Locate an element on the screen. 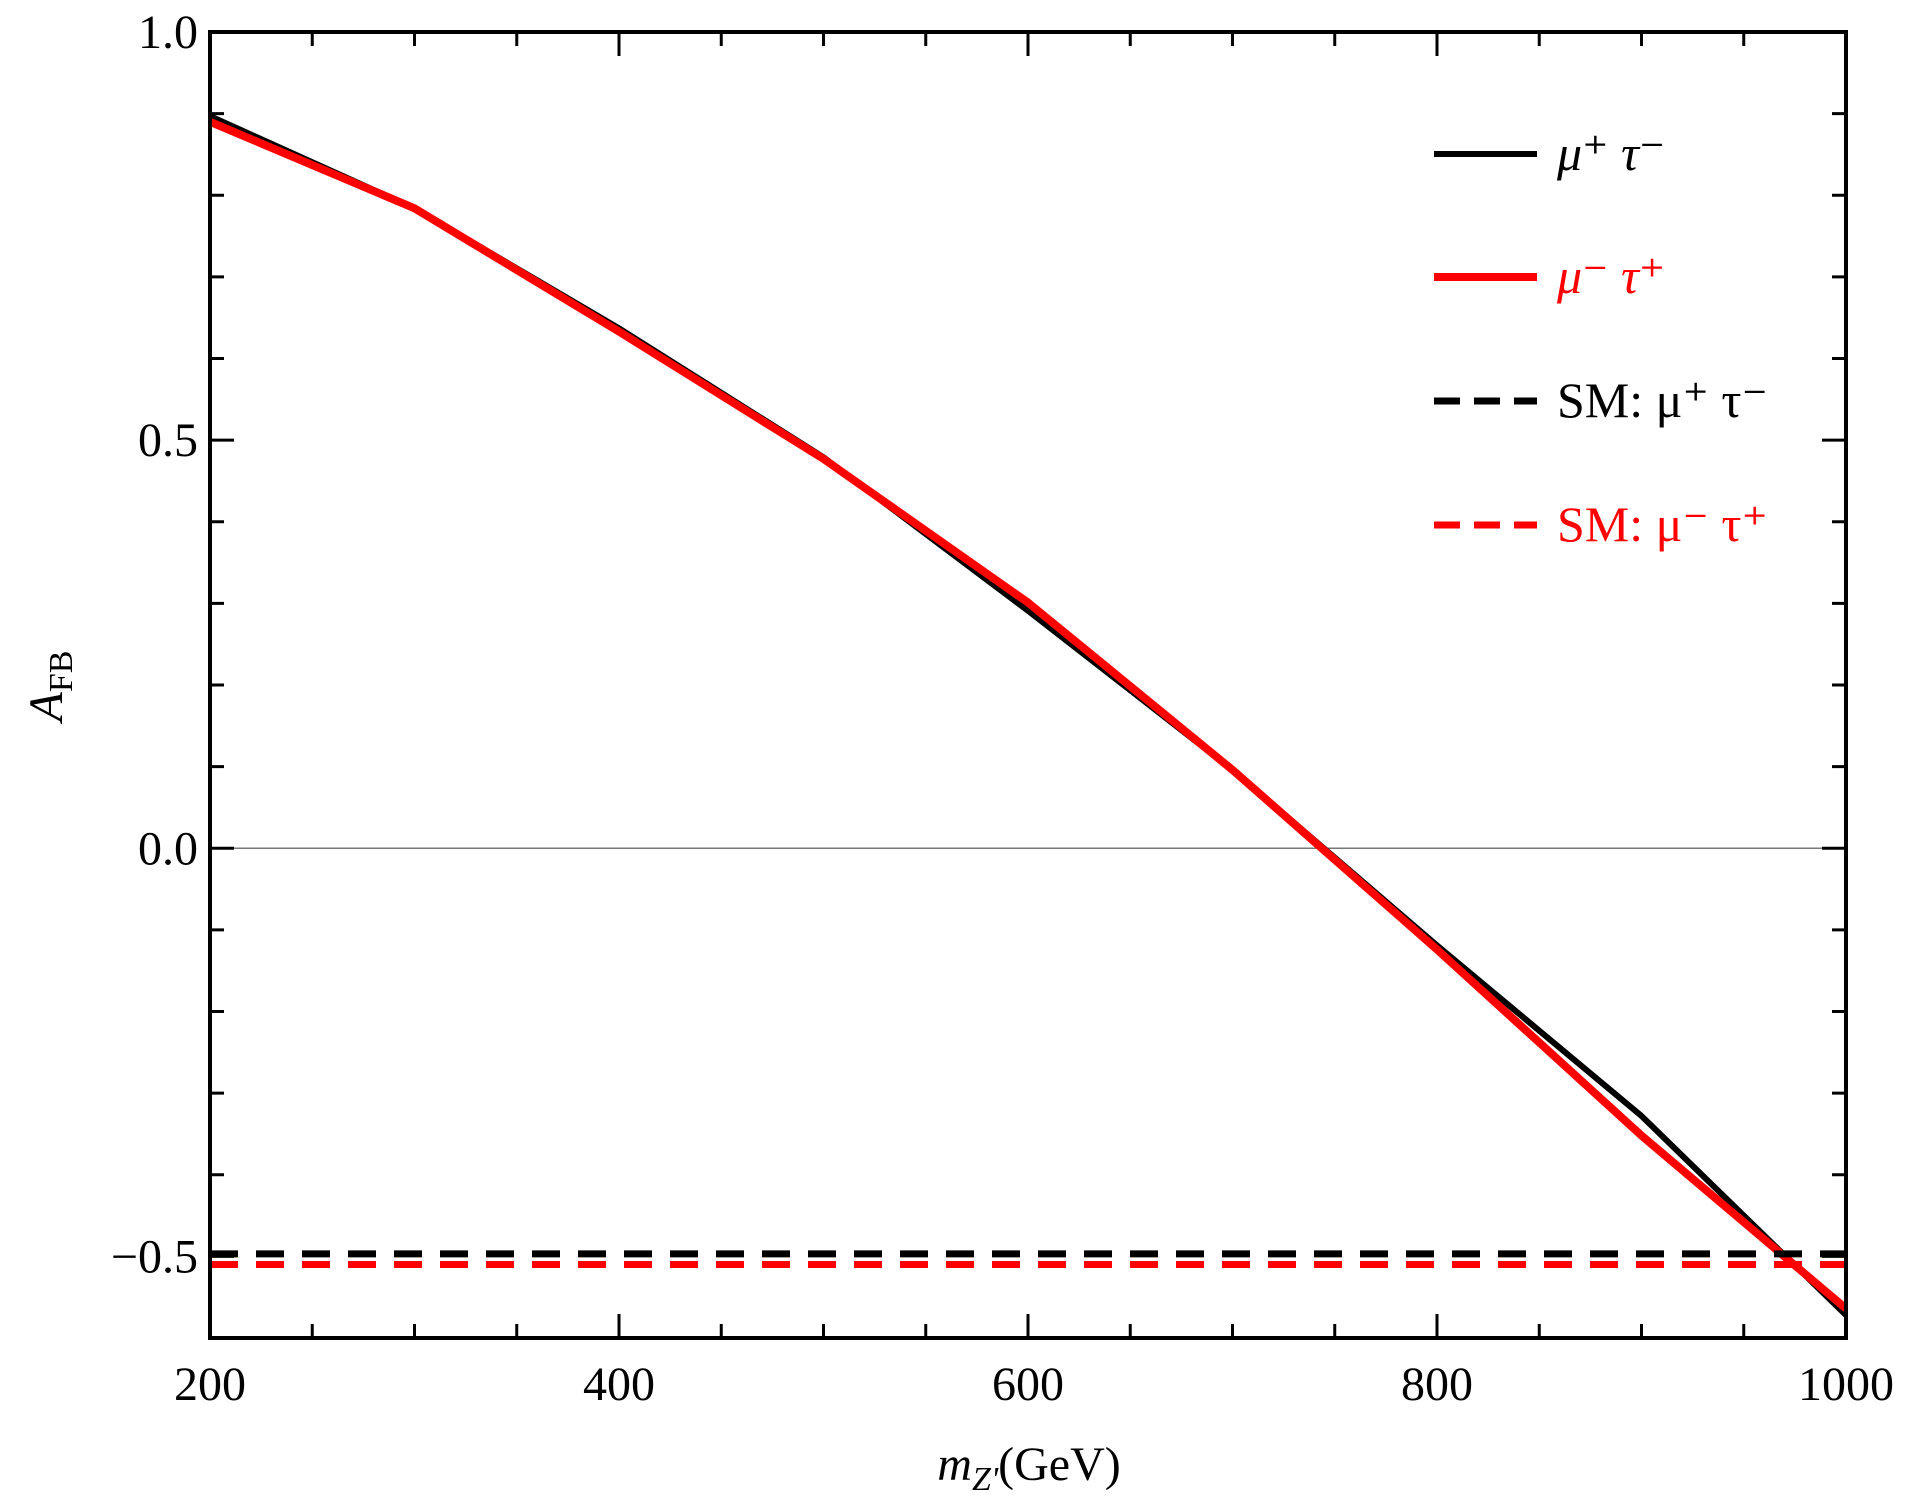 The image size is (1905, 1504). legend: μ⁺ τ⁻ μ⁻ τ⁺ SM: μ⁺ τ⁻ SM: μ⁻ τ⁺ is located at coordinates (1601, 338).